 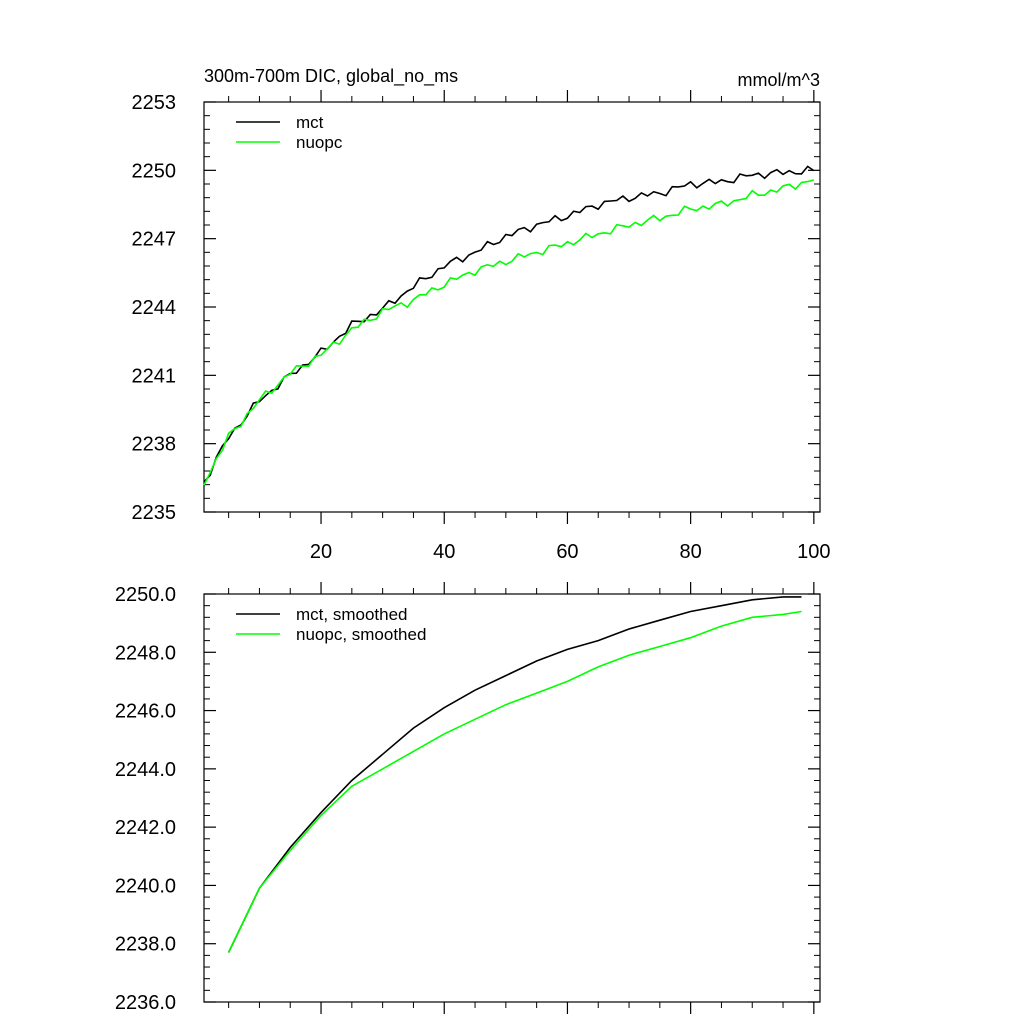 What do you see at coordinates (145, 1003) in the screenshot?
I see `y-tick-label: 2236.0` at bounding box center [145, 1003].